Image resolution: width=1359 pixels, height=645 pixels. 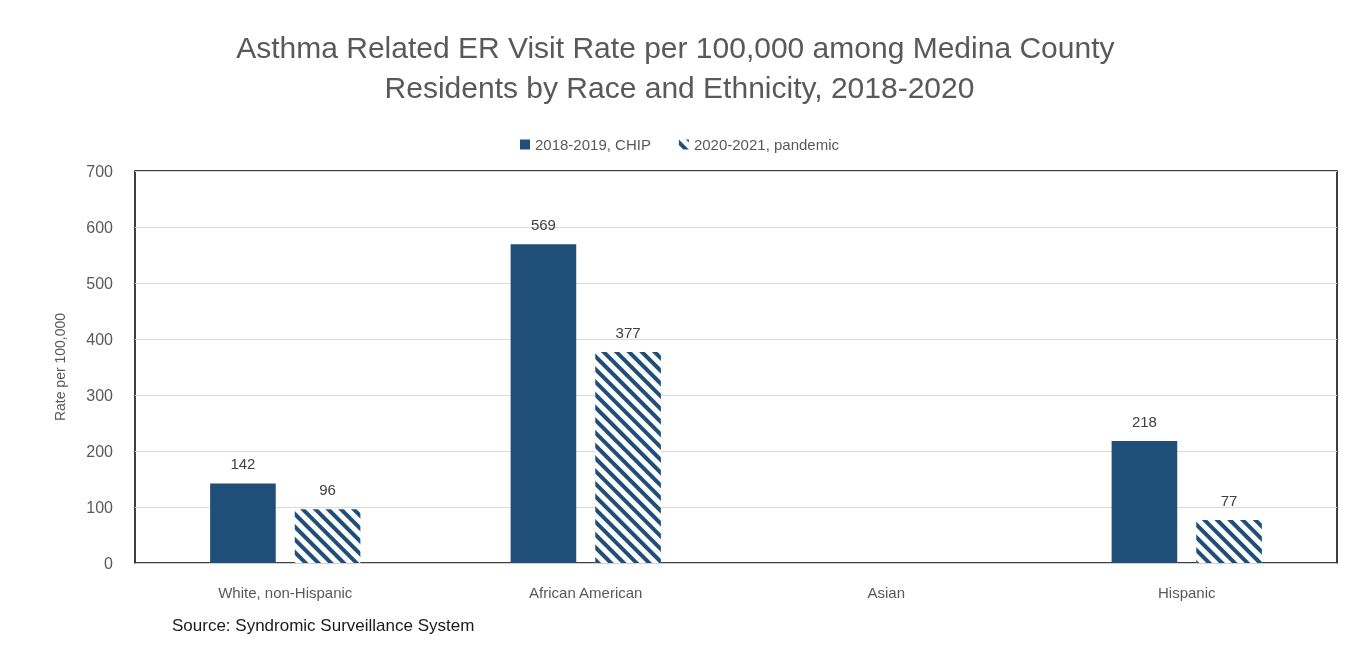 What do you see at coordinates (766, 144) in the screenshot?
I see `legend-label: 2020-2021, pandemic` at bounding box center [766, 144].